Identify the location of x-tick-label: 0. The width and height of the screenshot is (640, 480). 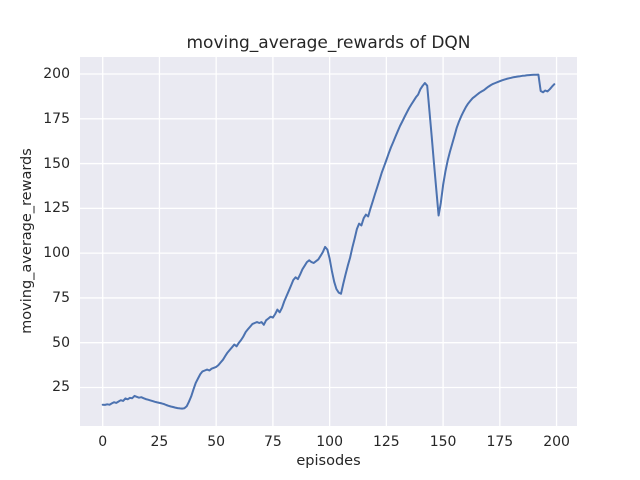
(103, 442).